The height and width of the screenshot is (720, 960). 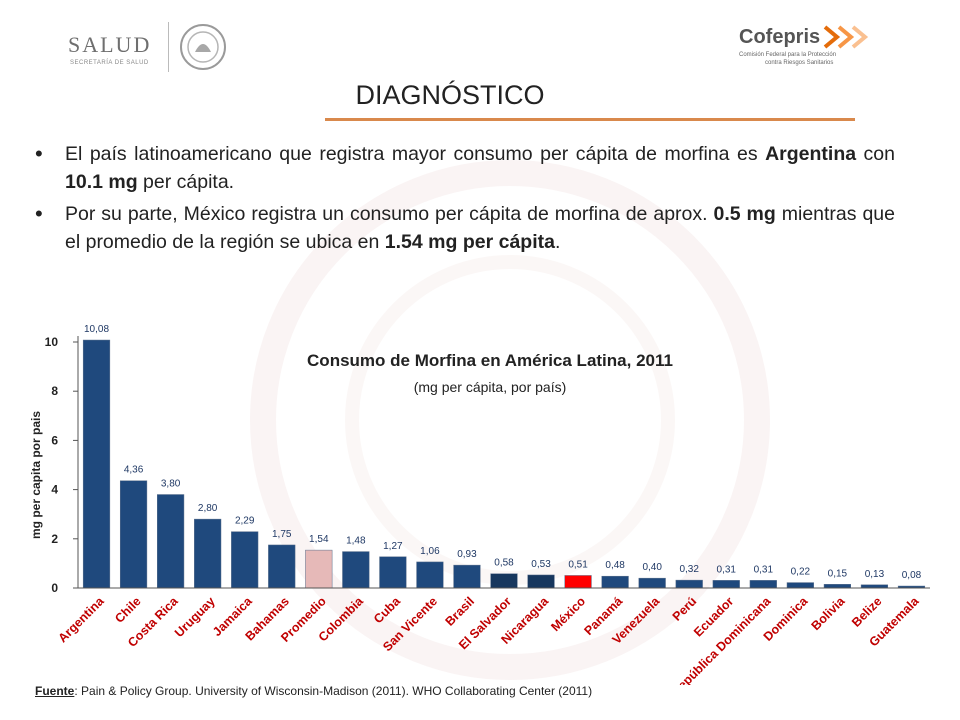 What do you see at coordinates (615, 565) in the screenshot?
I see `bar-value-label: 0,48` at bounding box center [615, 565].